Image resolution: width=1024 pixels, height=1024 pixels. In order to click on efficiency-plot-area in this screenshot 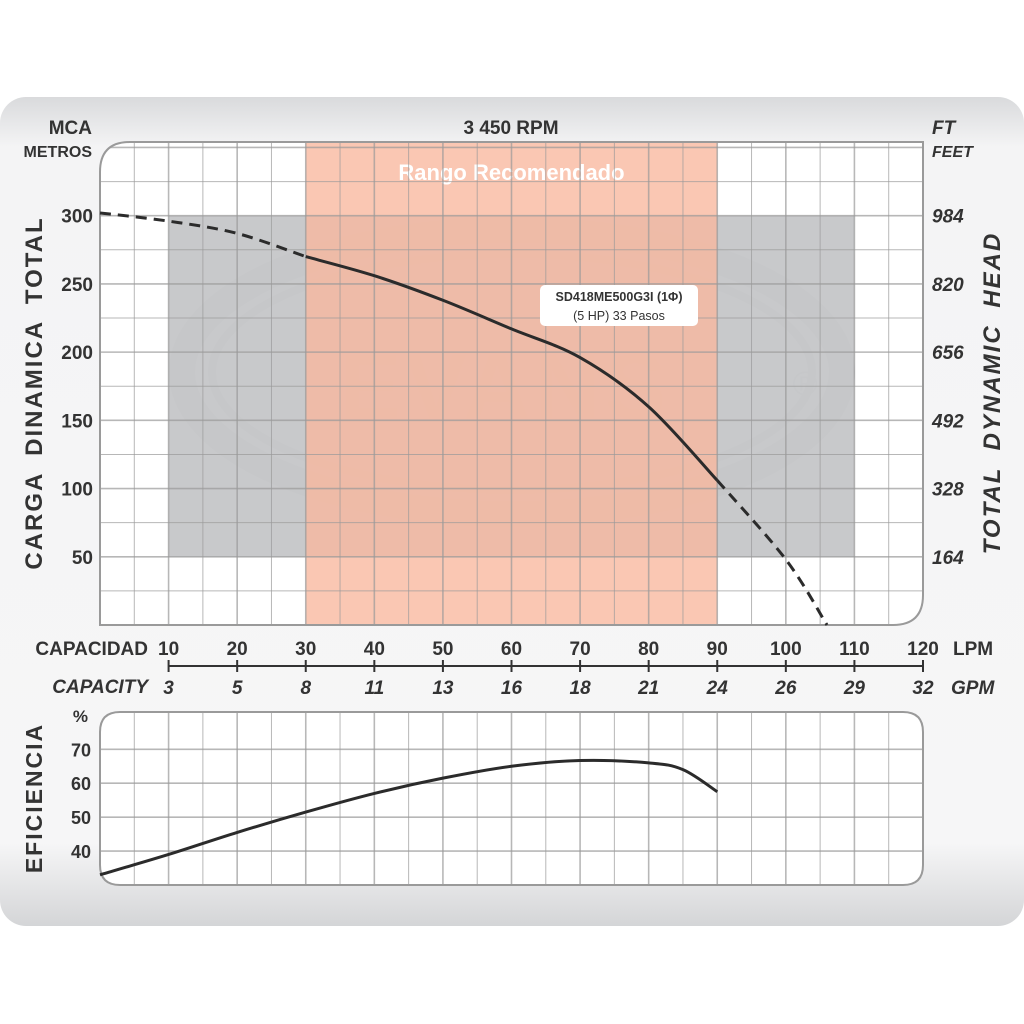, I will do `click(511, 798)`.